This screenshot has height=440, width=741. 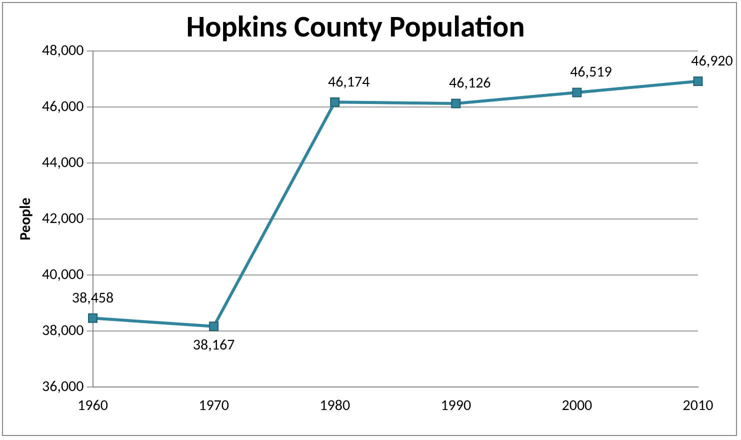 What do you see at coordinates (712, 61) in the screenshot?
I see `data-label: 46,920` at bounding box center [712, 61].